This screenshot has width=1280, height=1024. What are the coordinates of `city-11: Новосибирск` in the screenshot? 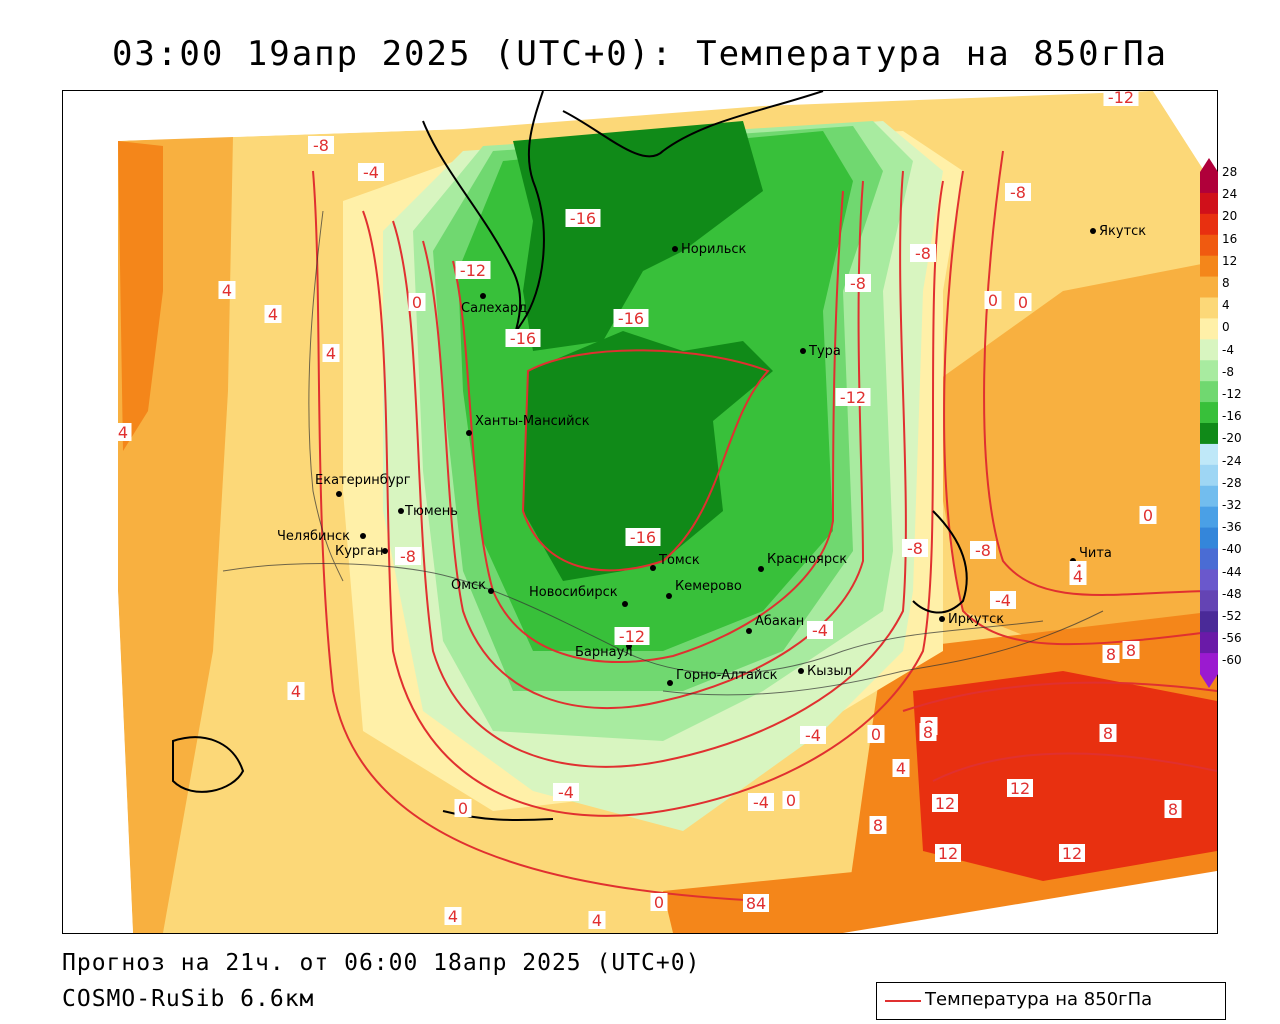 It's located at (578, 596).